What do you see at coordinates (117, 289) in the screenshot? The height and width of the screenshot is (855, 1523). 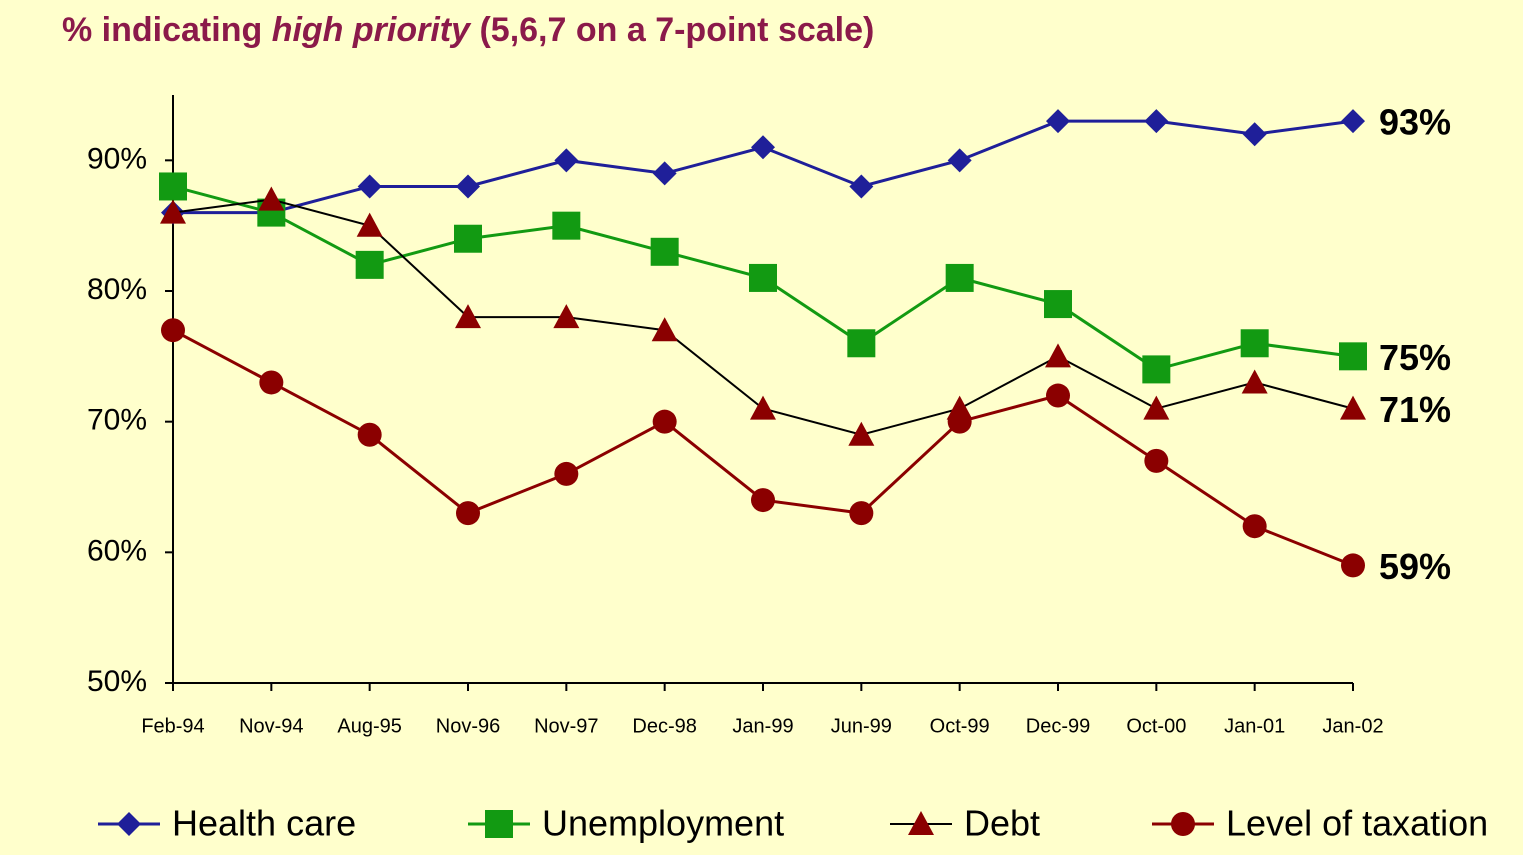 I see `y-tick-label: 80%` at bounding box center [117, 289].